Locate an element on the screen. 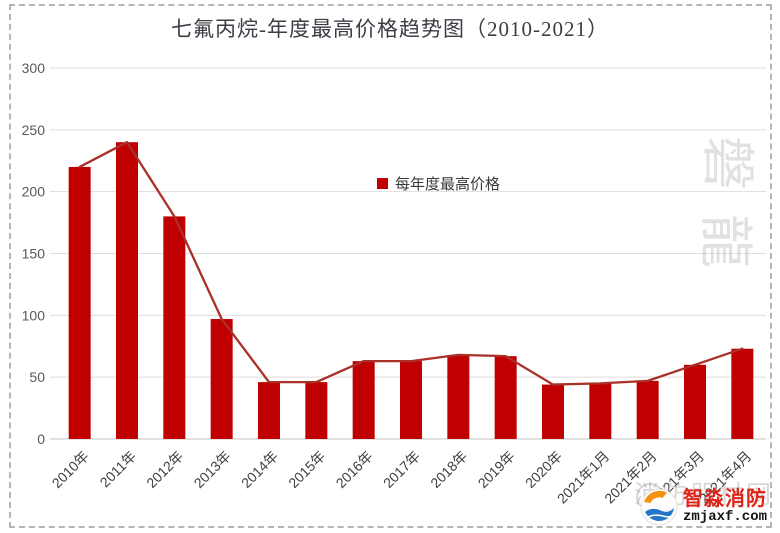  brand-logo: 智淼消防 zmjaxf.com is located at coordinates (703, 507).